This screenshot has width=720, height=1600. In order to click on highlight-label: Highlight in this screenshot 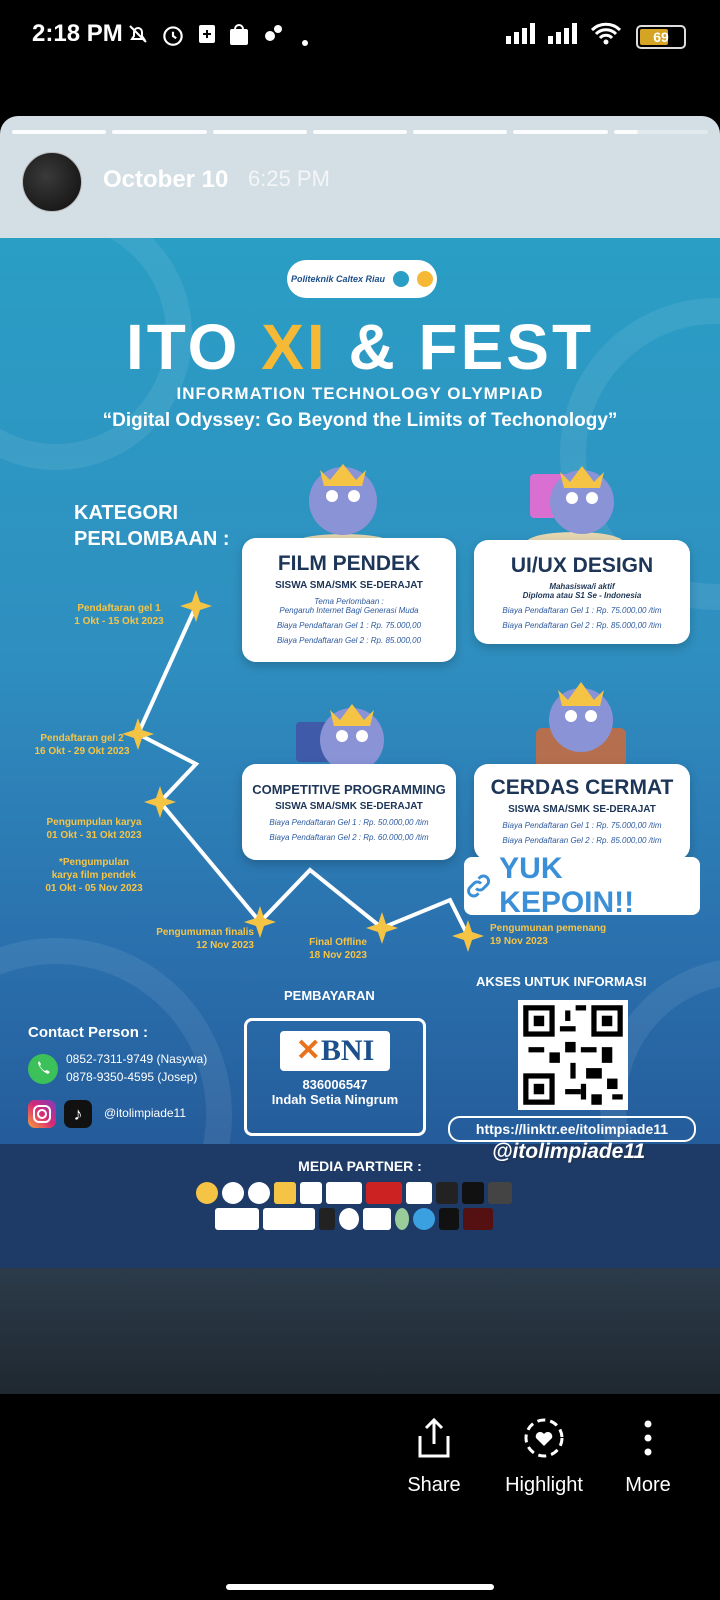, I will do `click(544, 1485)`.